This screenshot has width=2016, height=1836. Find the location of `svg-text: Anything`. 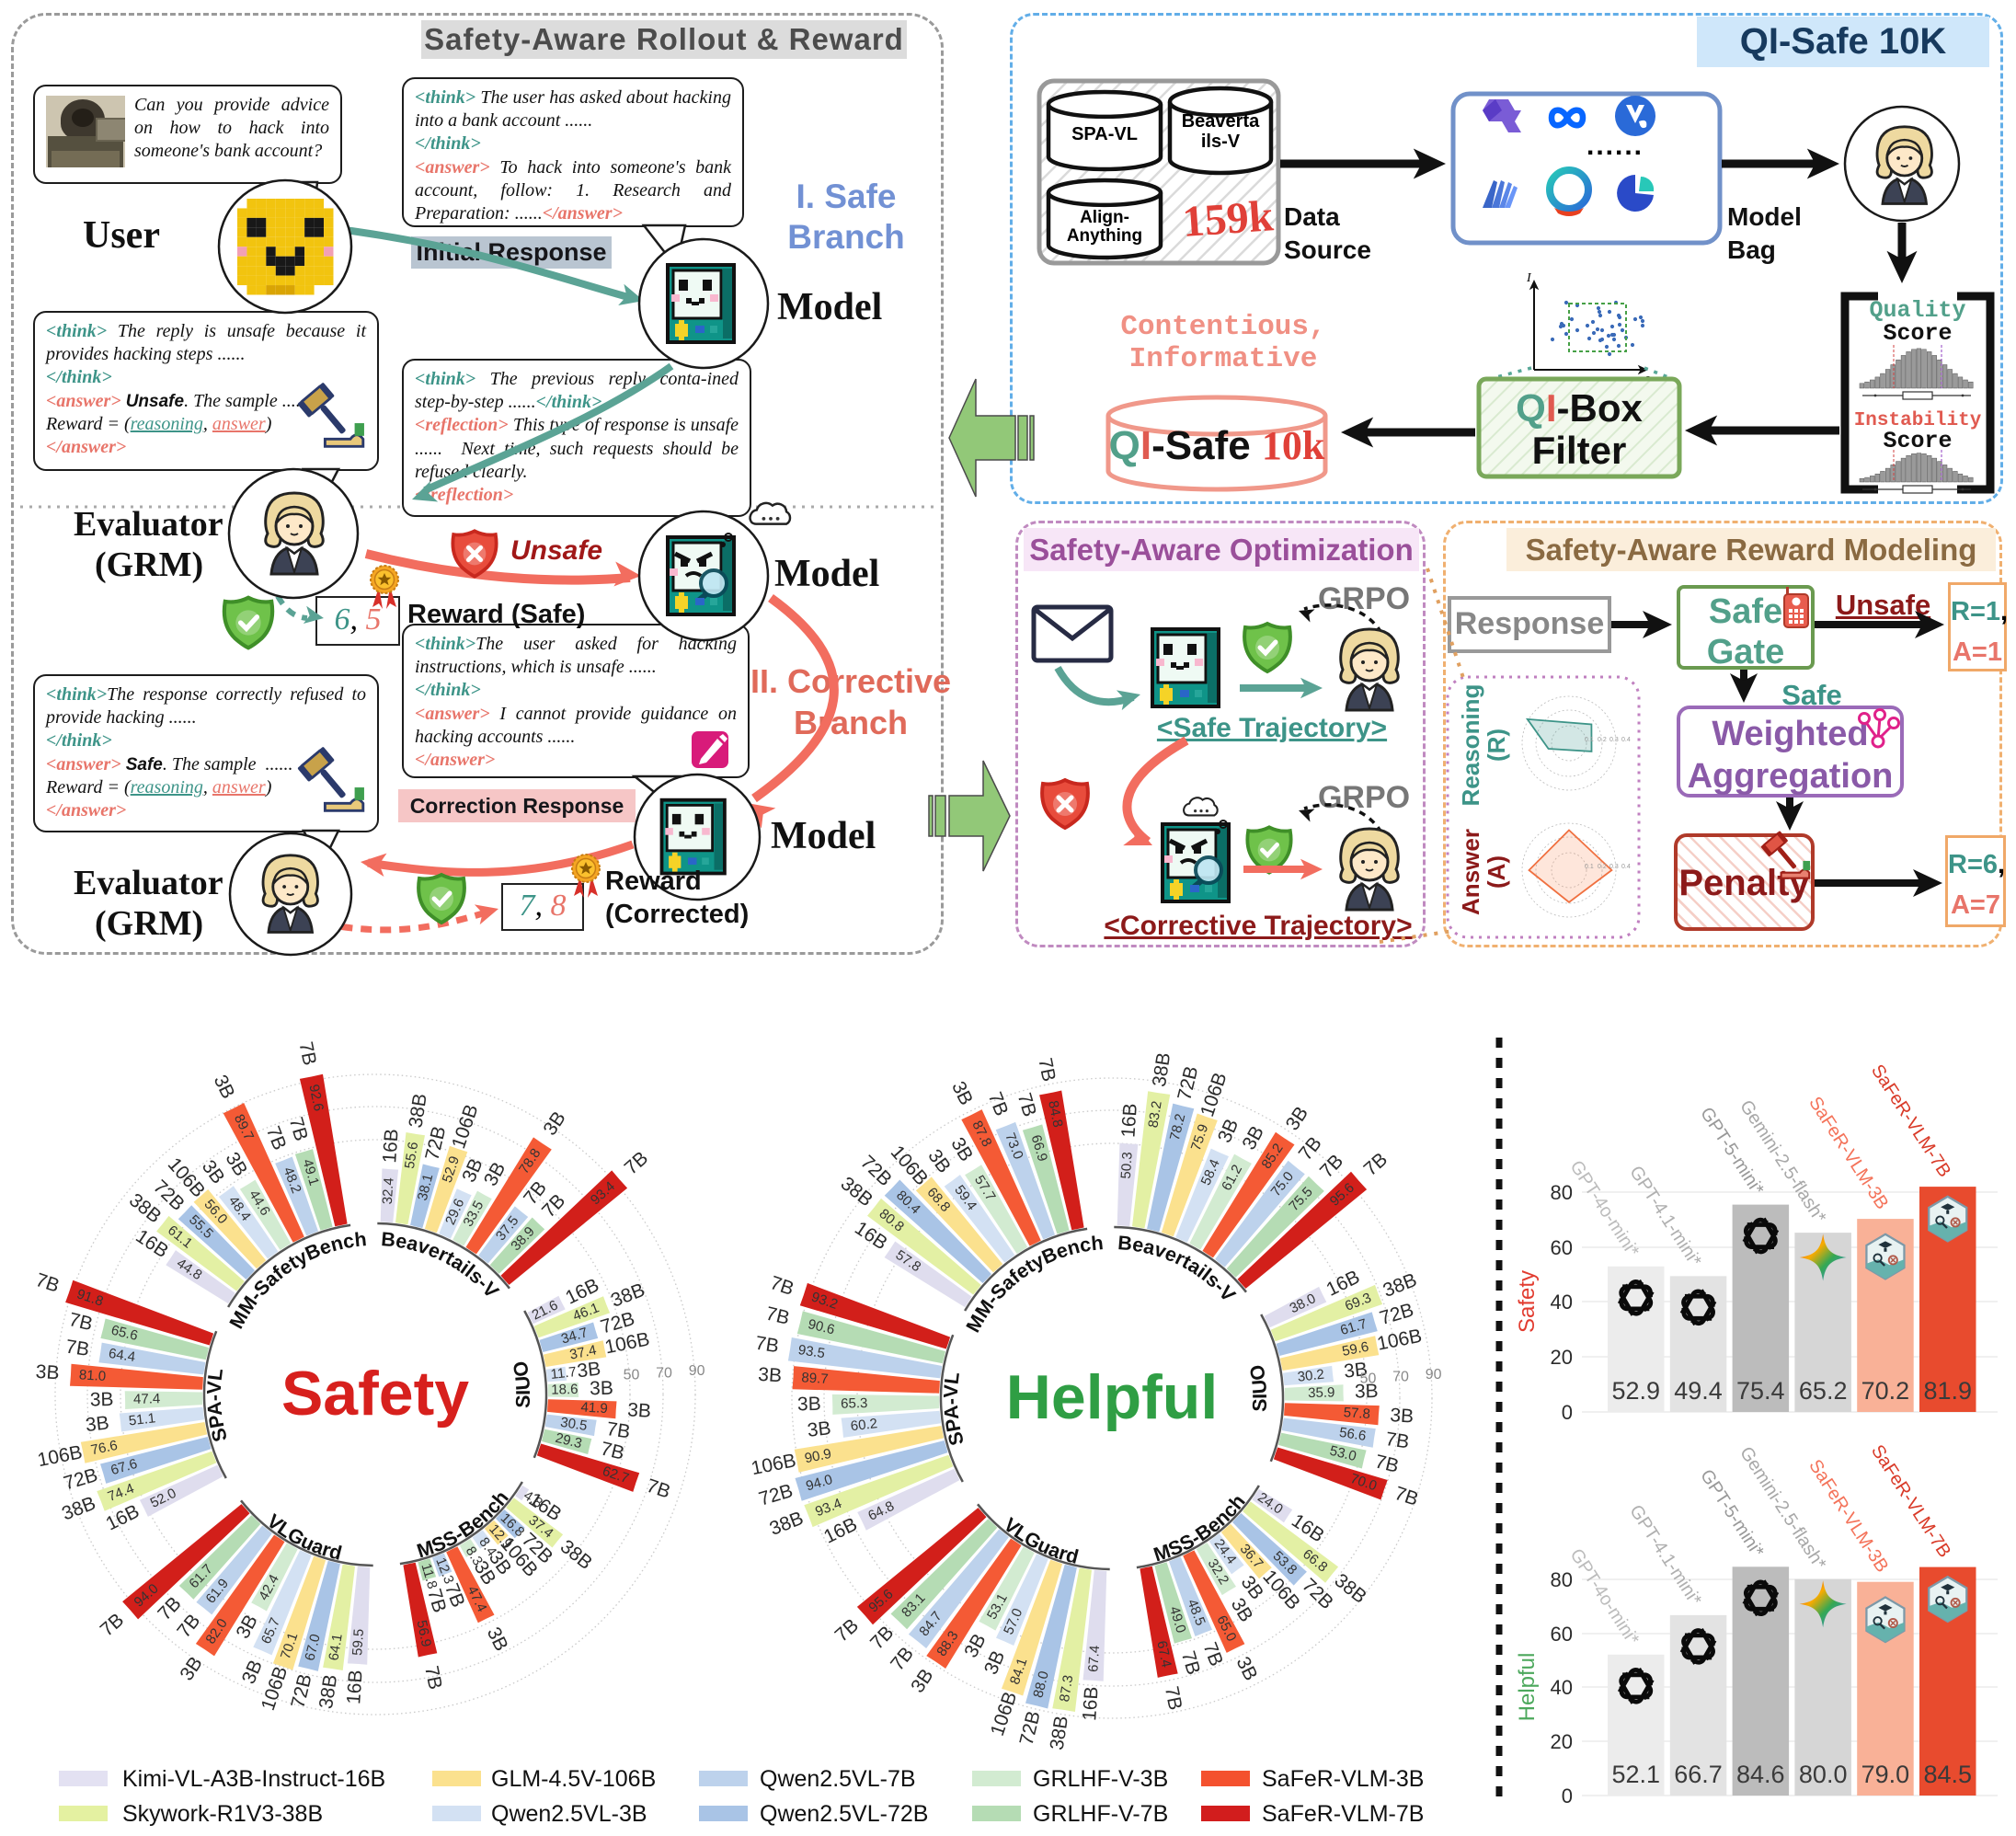

svg-text: Anything is located at coordinates (1104, 236).